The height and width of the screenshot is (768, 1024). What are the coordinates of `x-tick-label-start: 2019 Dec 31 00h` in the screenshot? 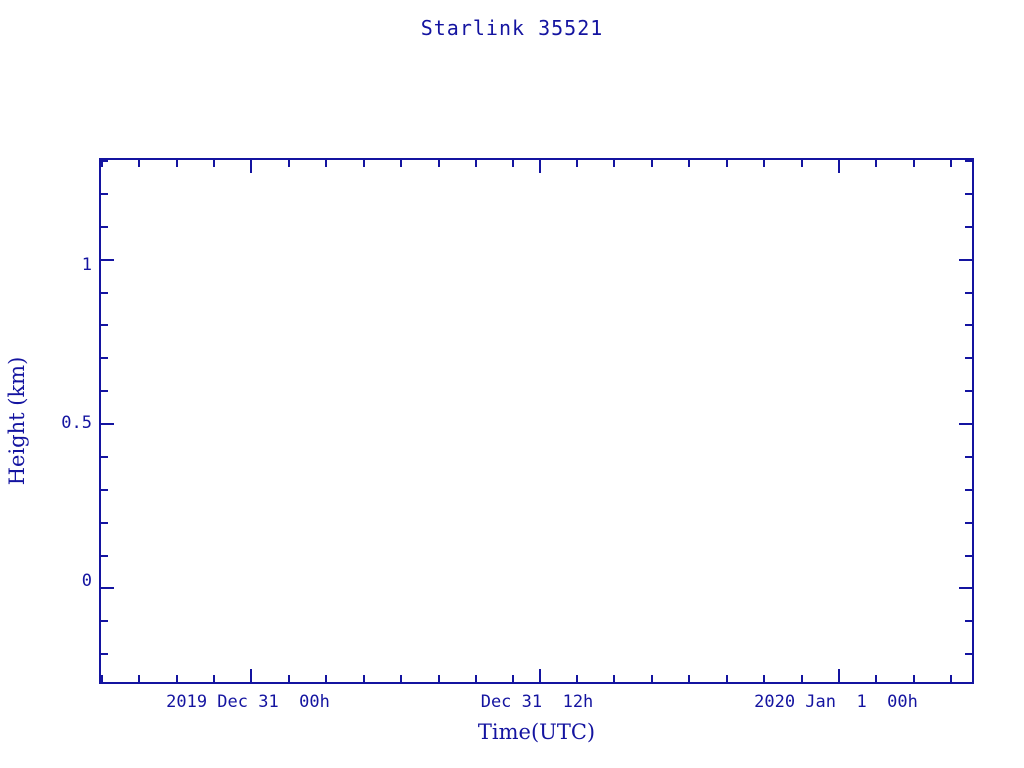 It's located at (248, 702).